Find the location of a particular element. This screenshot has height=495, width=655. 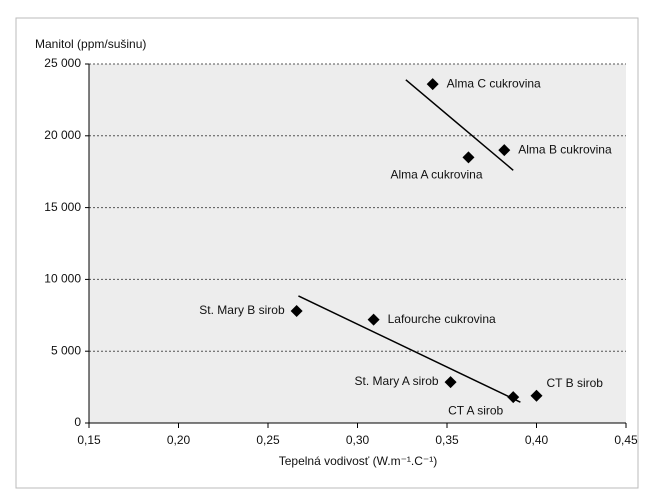

point-label: Lafourche cukrovina is located at coordinates (442, 319).